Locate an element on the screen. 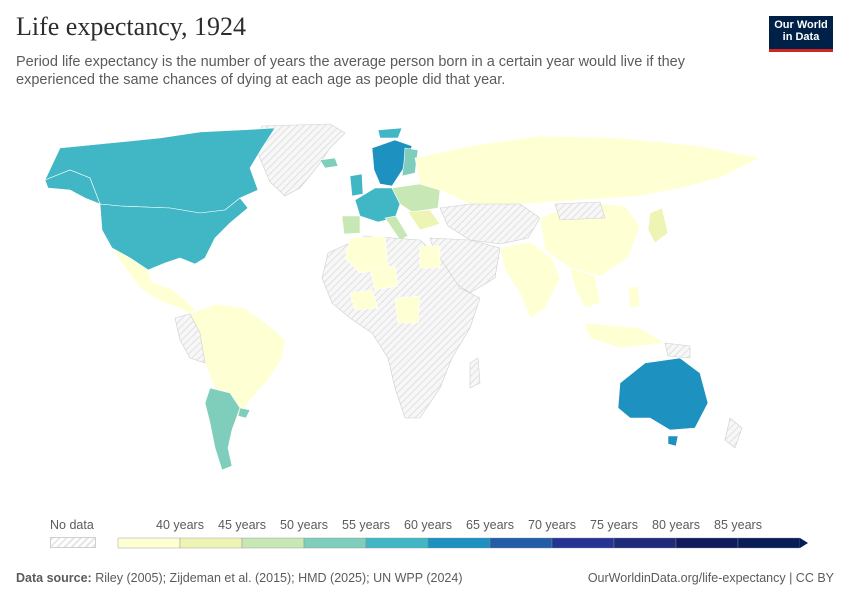 The image size is (850, 600). legend-tick-label: 40 years is located at coordinates (180, 525).